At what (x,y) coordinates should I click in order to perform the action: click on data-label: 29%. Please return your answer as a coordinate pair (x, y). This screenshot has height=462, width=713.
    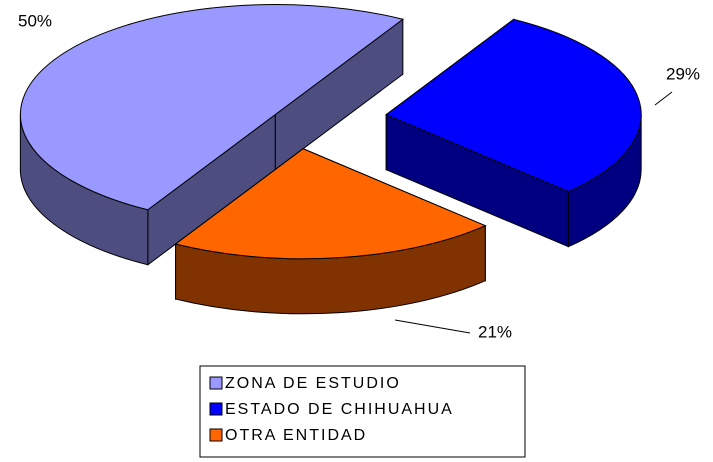
    Looking at the image, I should click on (683, 73).